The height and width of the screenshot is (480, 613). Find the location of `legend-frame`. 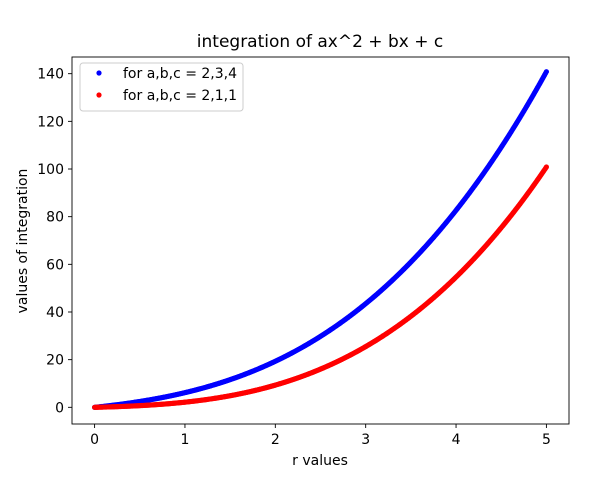

legend-frame is located at coordinates (161, 87).